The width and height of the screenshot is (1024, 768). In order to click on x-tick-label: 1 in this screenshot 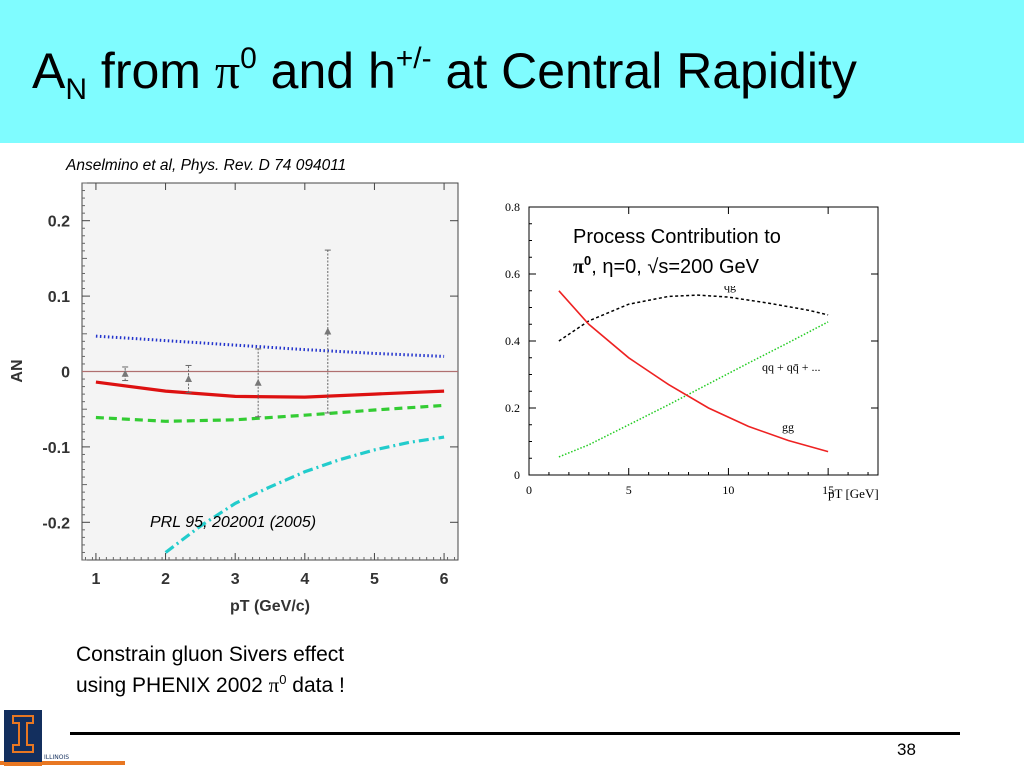, I will do `click(95, 579)`.